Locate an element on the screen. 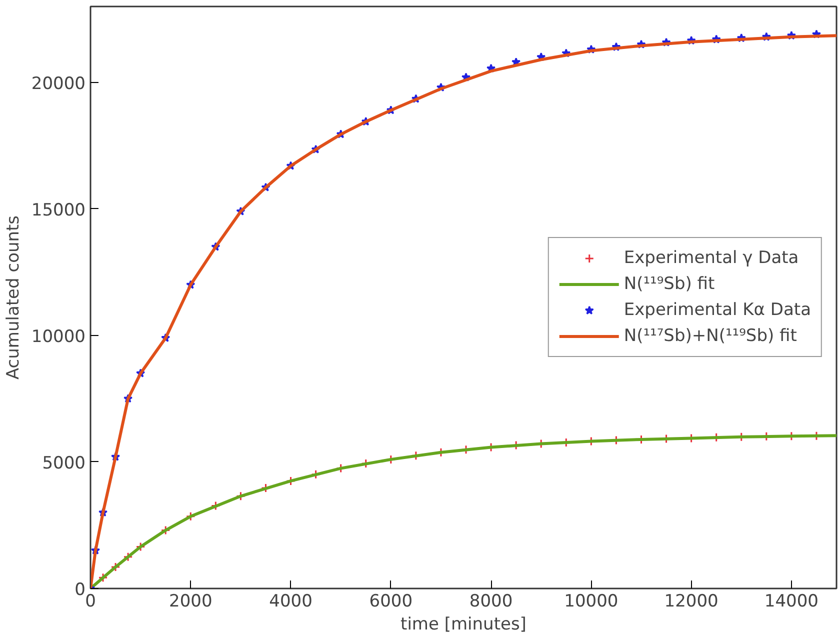  x-tick-label: 10000 is located at coordinates (591, 602).